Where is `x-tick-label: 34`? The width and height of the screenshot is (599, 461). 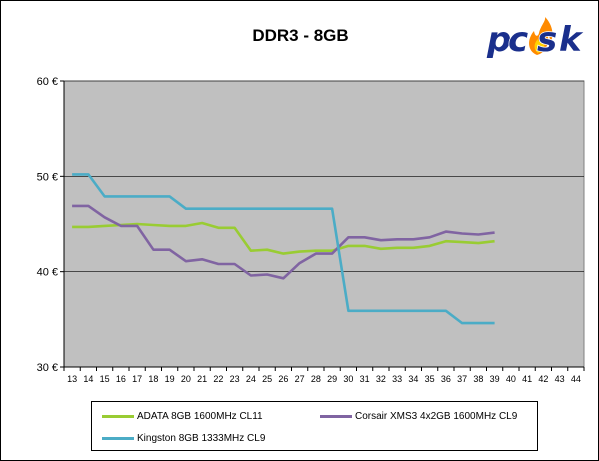 x-tick-label: 34 is located at coordinates (413, 379).